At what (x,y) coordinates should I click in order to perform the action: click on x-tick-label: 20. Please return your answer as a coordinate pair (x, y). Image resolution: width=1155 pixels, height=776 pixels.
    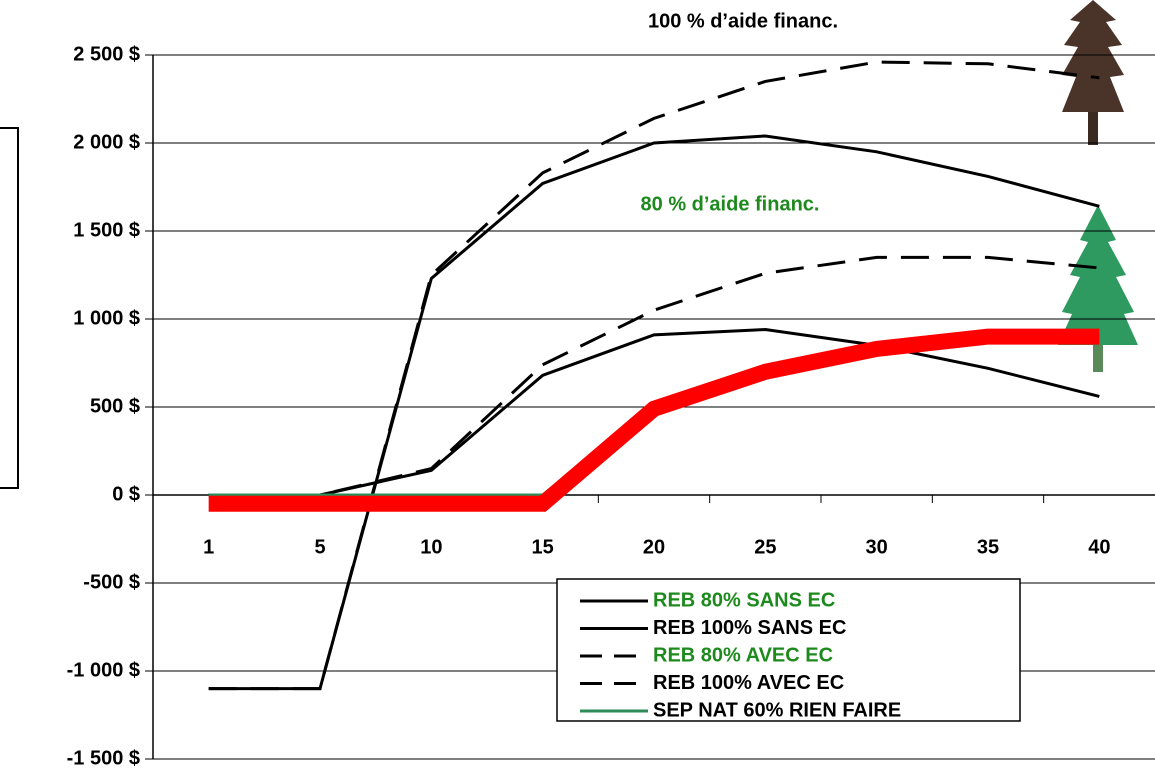
    Looking at the image, I should click on (654, 547).